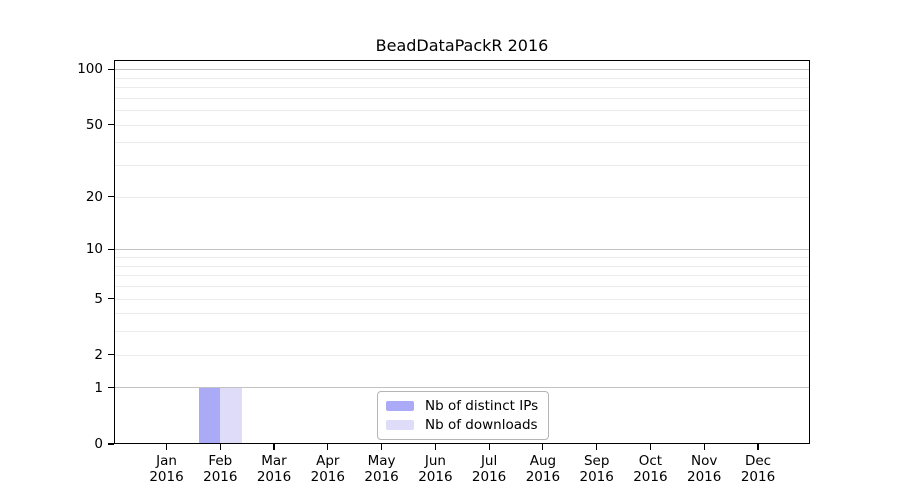 The image size is (900, 500). I want to click on x-tick-month: Nov, so click(704, 461).